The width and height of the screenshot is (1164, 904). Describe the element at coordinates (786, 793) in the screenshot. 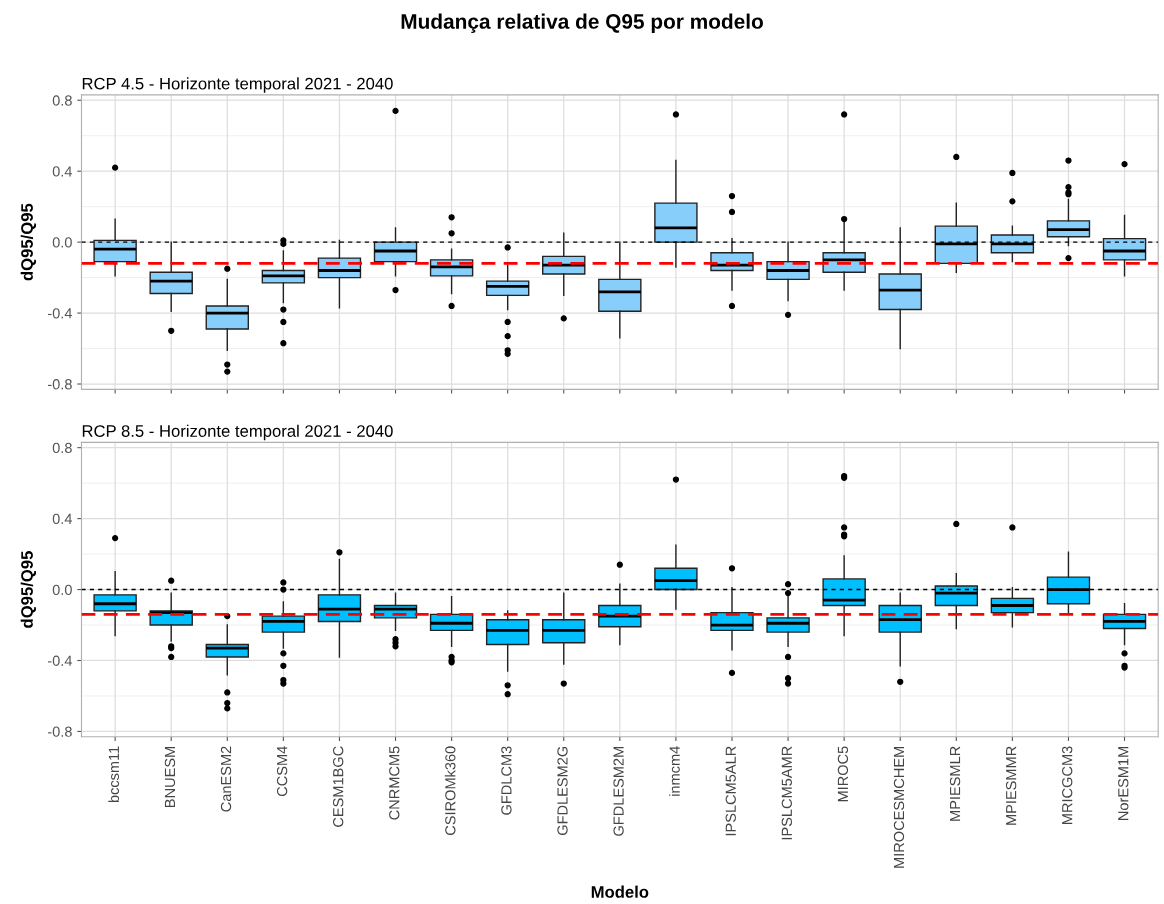

I see `x-tick-label: IPSLCM5AMR` at that location.